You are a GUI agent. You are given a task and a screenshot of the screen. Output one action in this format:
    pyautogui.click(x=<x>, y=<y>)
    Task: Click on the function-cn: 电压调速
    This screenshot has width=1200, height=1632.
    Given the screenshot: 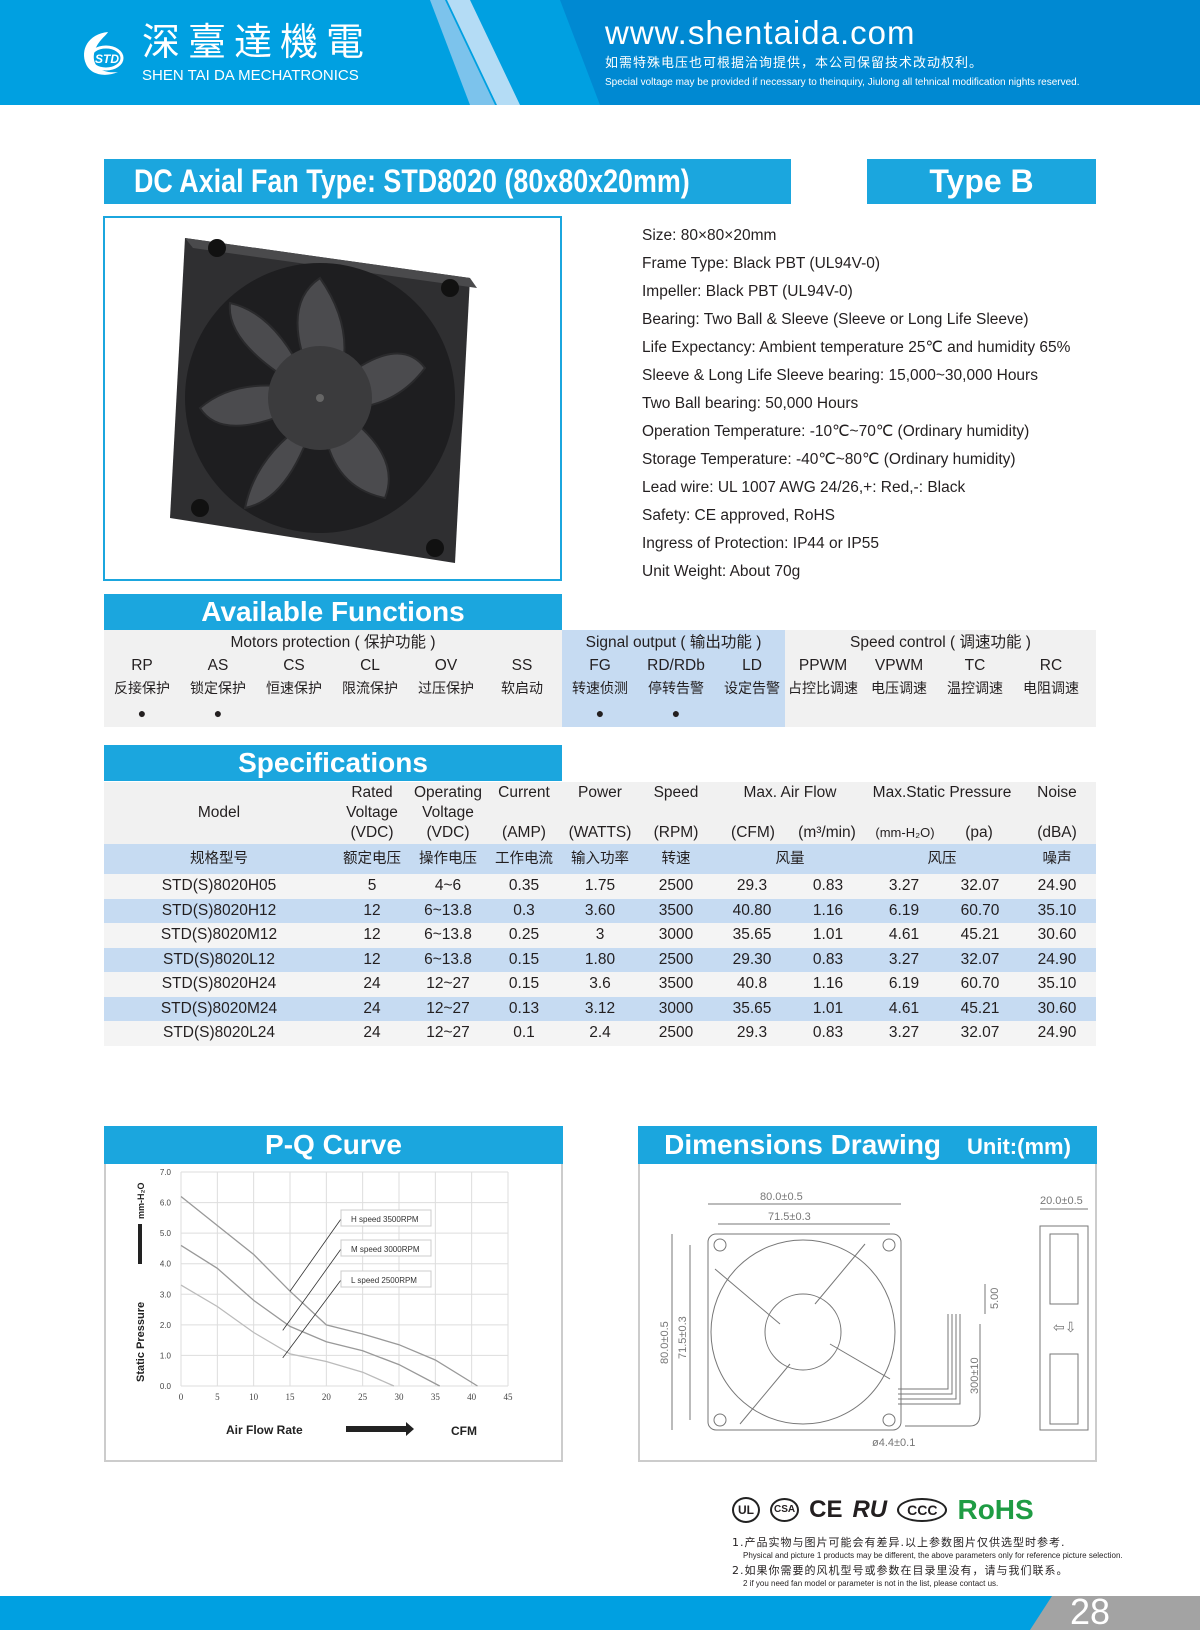 What is the action you would take?
    pyautogui.click(x=899, y=689)
    